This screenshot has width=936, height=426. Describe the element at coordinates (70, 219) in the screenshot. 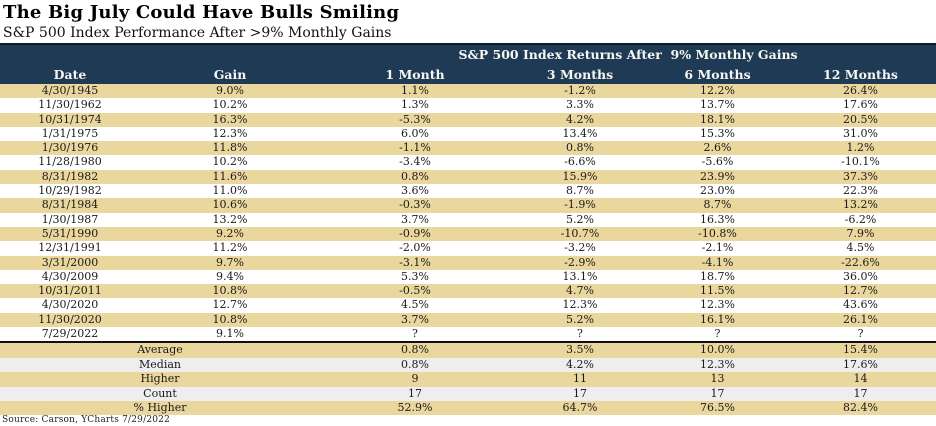

I see `date-cell: 1/30/1987` at that location.